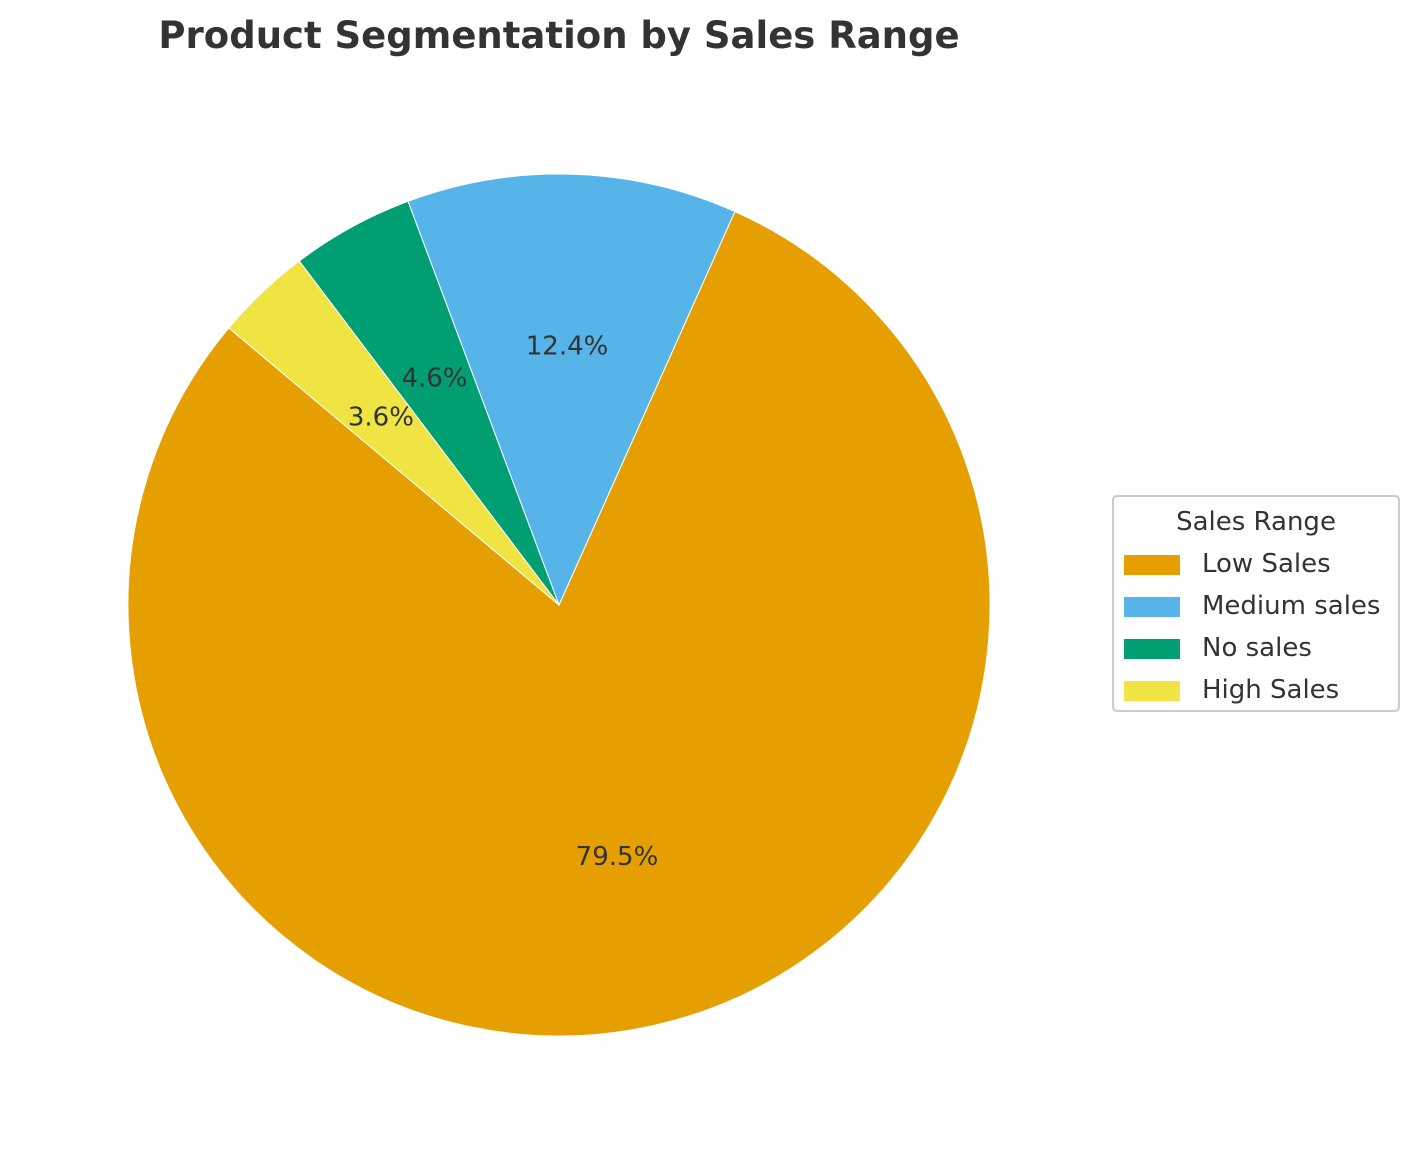  What do you see at coordinates (567, 347) in the screenshot?
I see `pie-label-medium-sales: 12.4%` at bounding box center [567, 347].